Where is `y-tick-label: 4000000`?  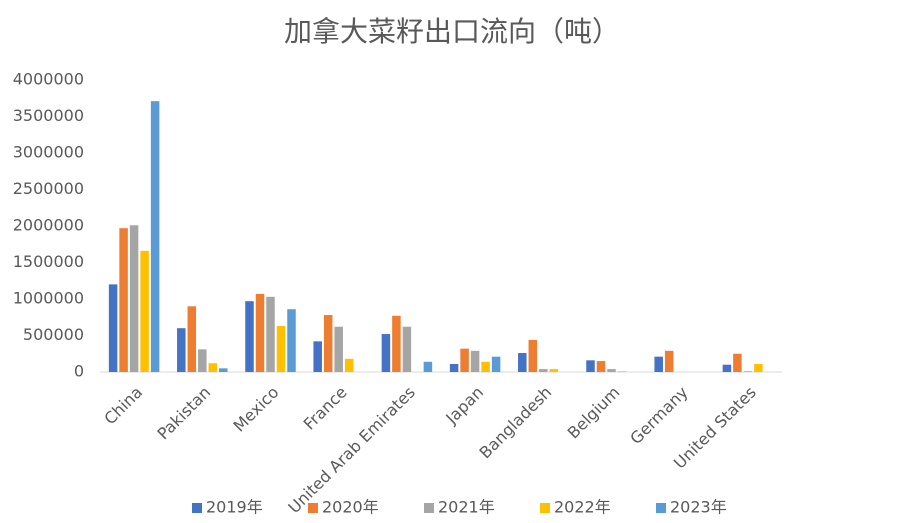 y-tick-label: 4000000 is located at coordinates (48, 79).